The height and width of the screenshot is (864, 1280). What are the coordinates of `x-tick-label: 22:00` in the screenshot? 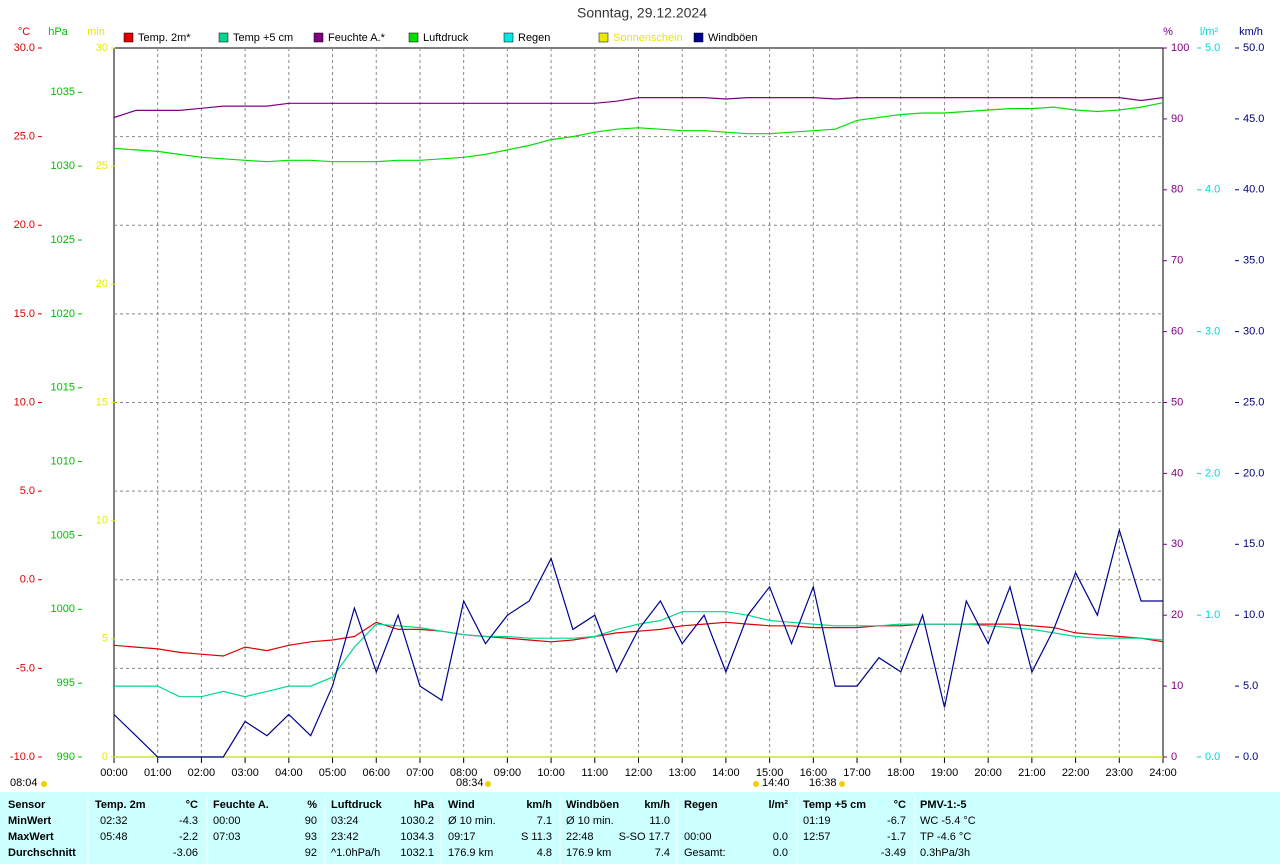 It's located at (1076, 773).